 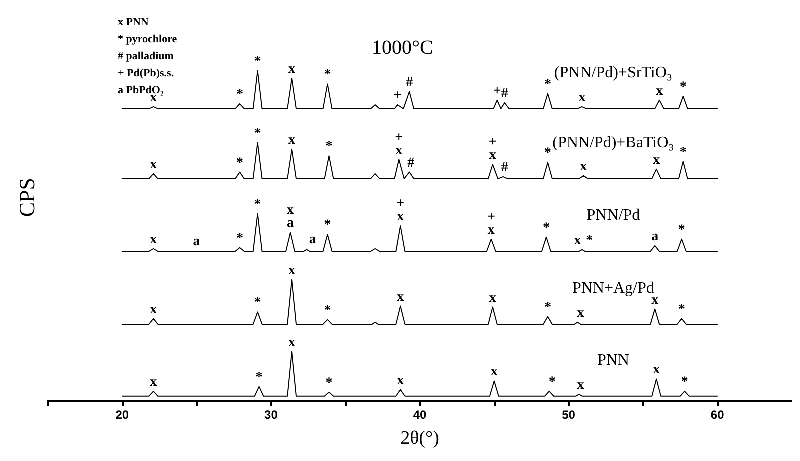 I want to click on annotation: a PbPdO₂, so click(x=141, y=90).